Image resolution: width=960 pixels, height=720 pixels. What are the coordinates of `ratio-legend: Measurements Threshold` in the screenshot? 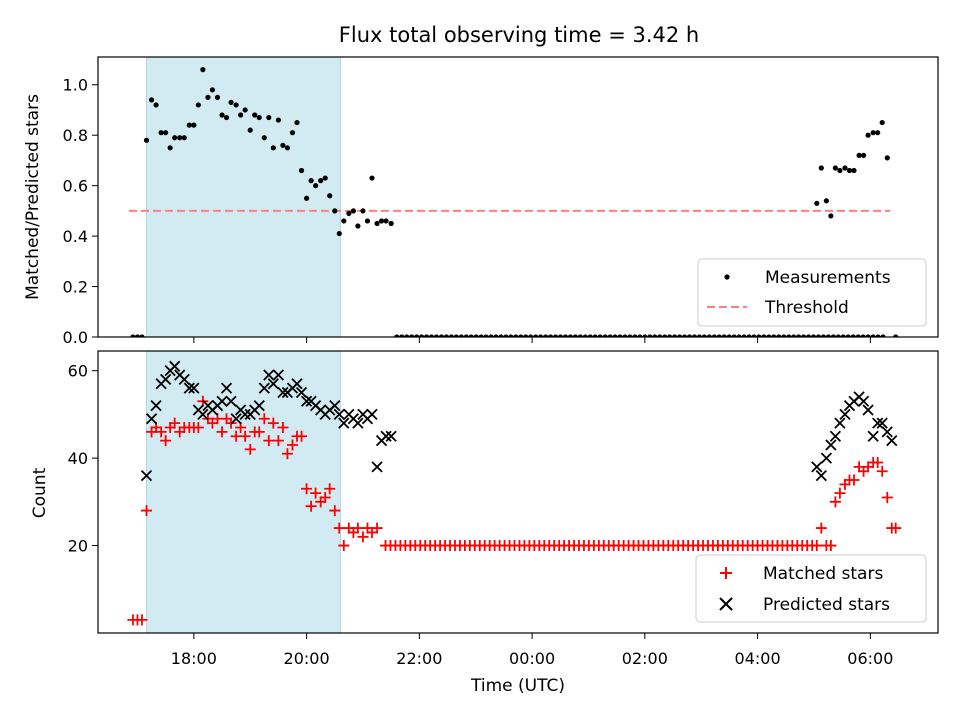 It's located at (812, 292).